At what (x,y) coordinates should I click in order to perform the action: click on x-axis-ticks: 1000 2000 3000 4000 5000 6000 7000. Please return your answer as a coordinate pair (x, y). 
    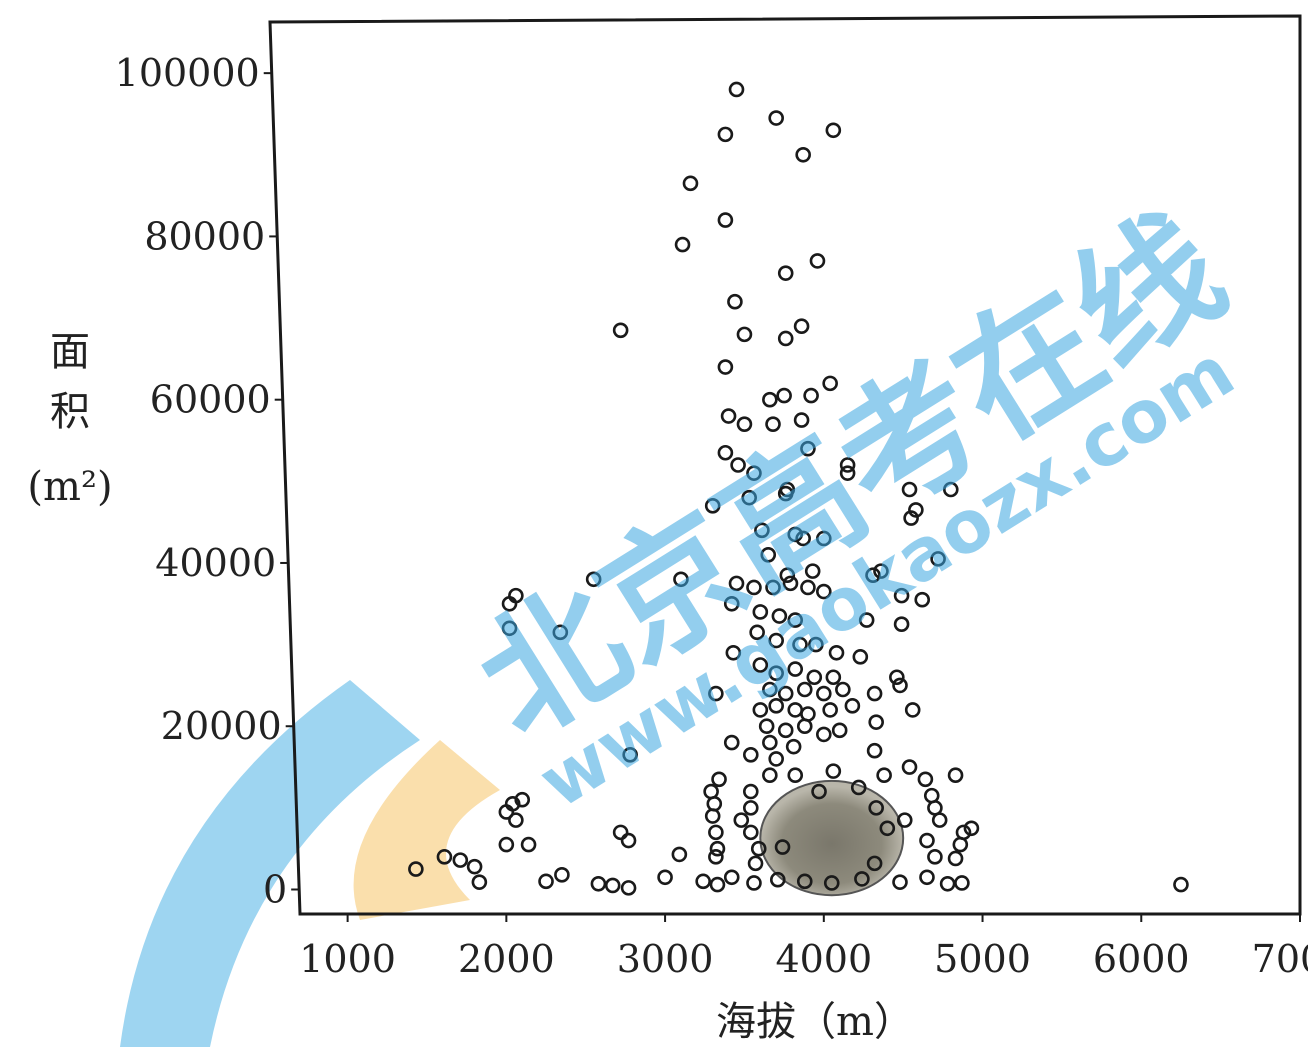
    Looking at the image, I should click on (803, 947).